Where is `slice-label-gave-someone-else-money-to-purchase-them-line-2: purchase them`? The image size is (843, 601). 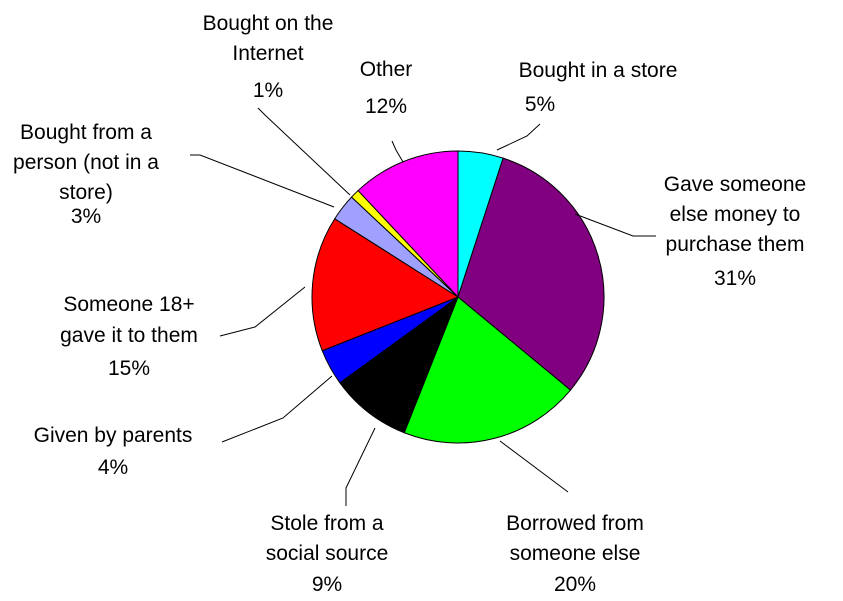 slice-label-gave-someone-else-money-to-purchase-them-line-2: purchase them is located at coordinates (735, 244).